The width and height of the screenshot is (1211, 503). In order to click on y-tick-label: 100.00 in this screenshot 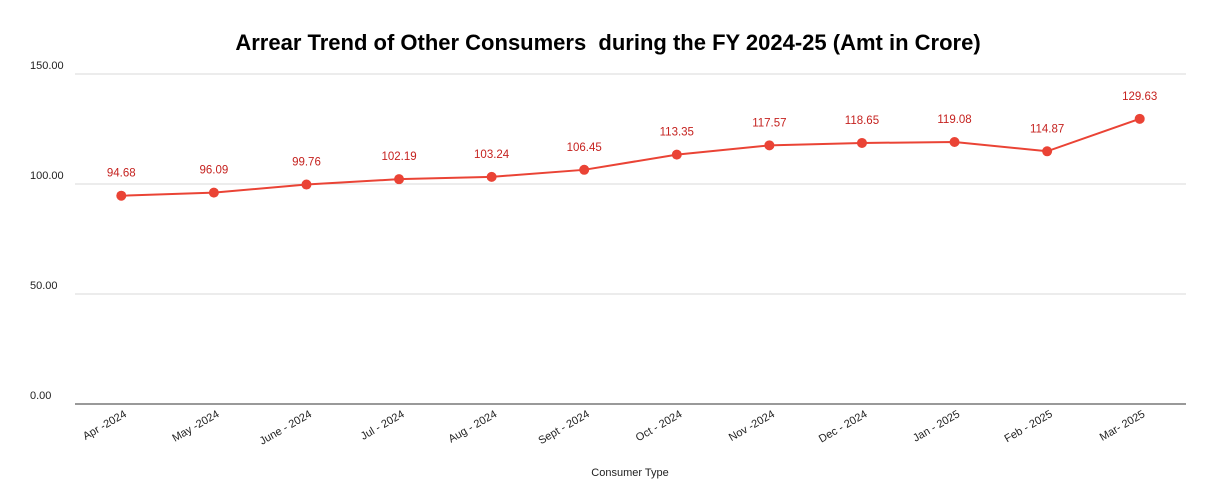, I will do `click(47, 176)`.